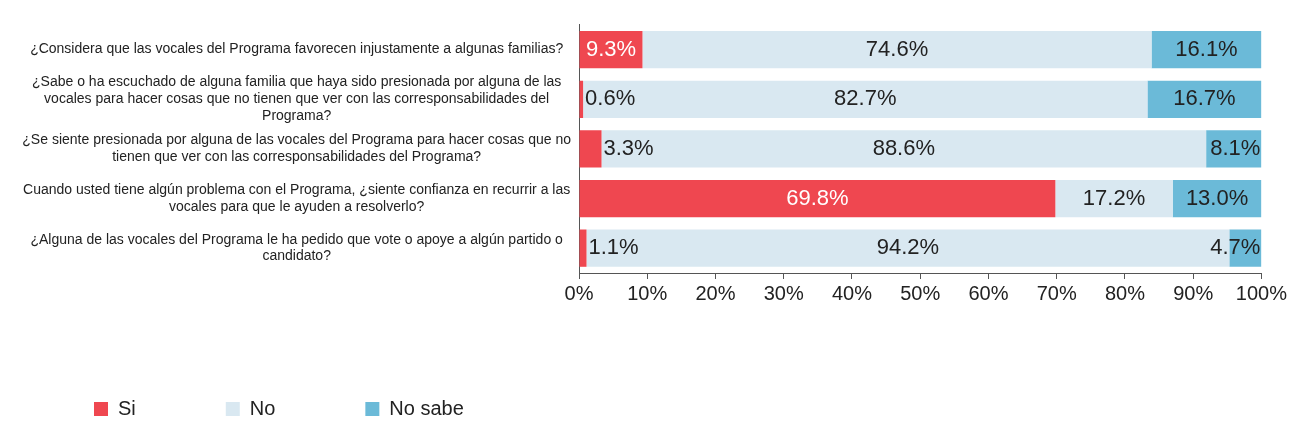  What do you see at coordinates (1261, 292) in the screenshot?
I see `x-tick-label: 100%` at bounding box center [1261, 292].